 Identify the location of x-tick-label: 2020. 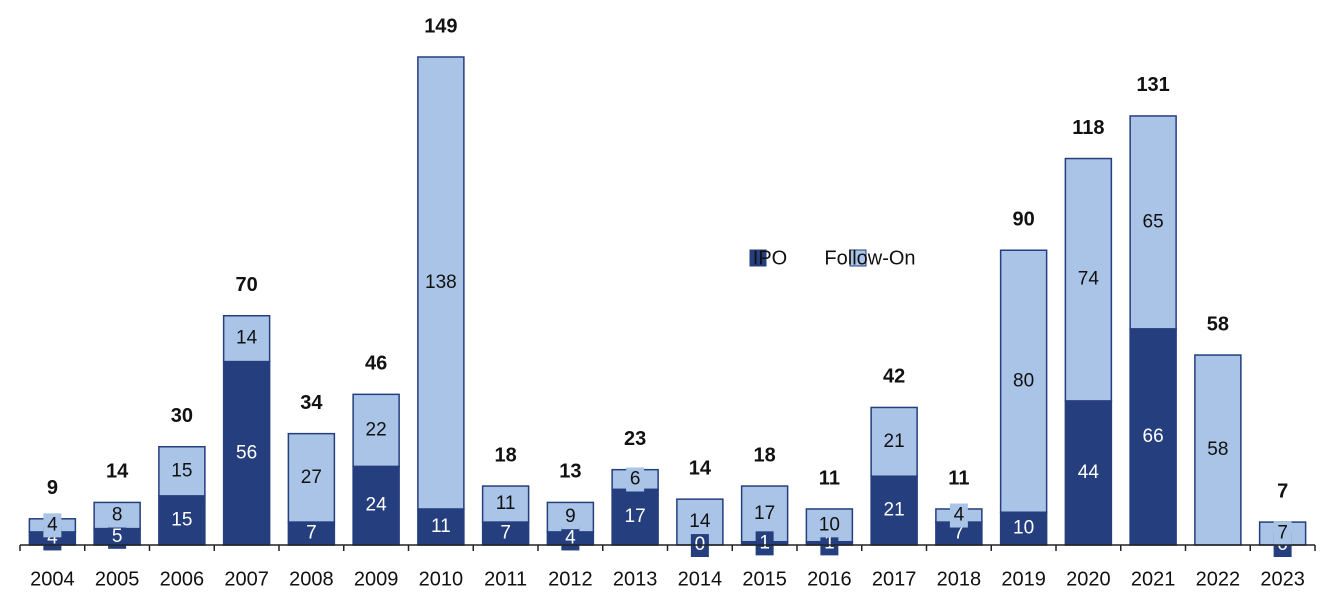
(1088, 579).